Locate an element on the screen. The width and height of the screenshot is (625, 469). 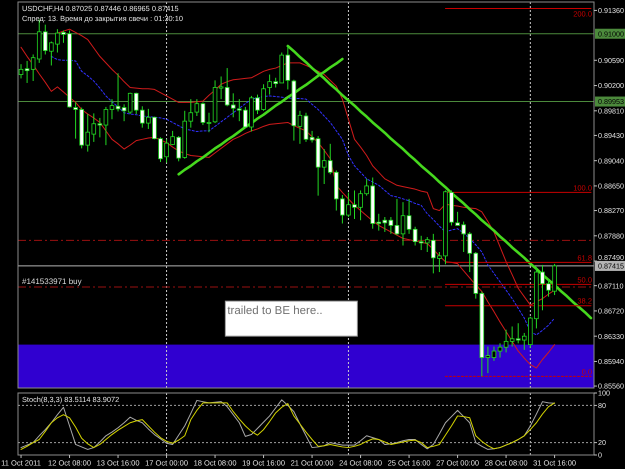
ref-line-label: #141533971 buy is located at coordinates (52, 281).